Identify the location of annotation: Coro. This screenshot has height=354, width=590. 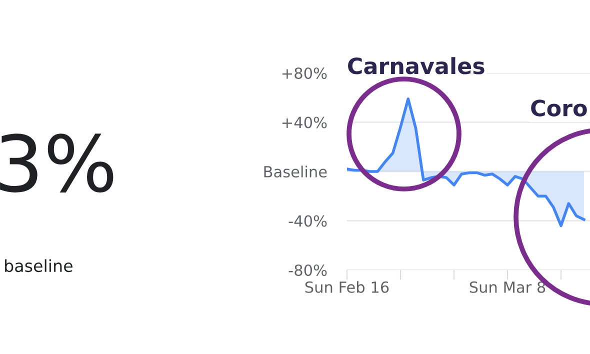
(559, 108).